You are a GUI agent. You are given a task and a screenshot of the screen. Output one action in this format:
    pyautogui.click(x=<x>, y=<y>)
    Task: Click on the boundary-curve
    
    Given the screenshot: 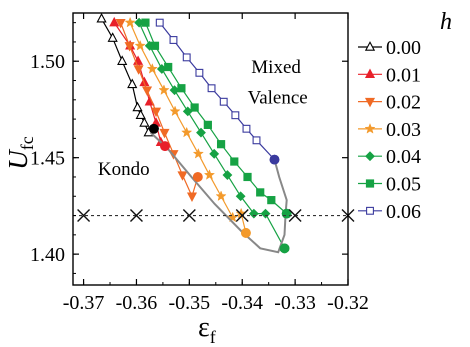 What is the action you would take?
    pyautogui.click(x=219, y=192)
    